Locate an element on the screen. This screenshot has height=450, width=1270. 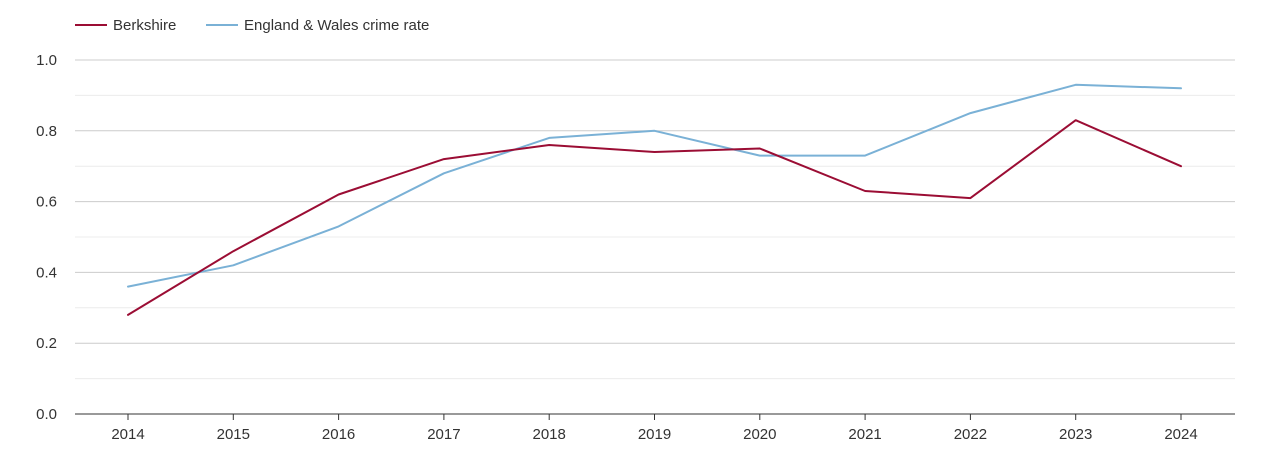
y-tick-label: 0.6 is located at coordinates (46, 202).